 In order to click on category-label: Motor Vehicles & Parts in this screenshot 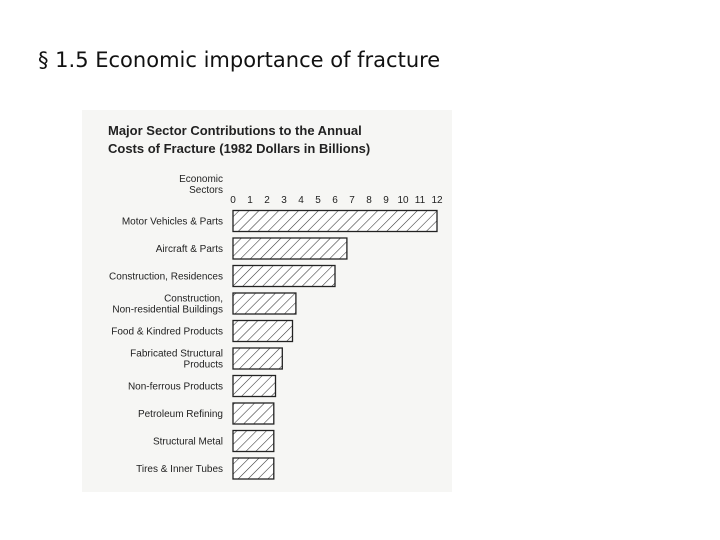, I will do `click(172, 222)`.